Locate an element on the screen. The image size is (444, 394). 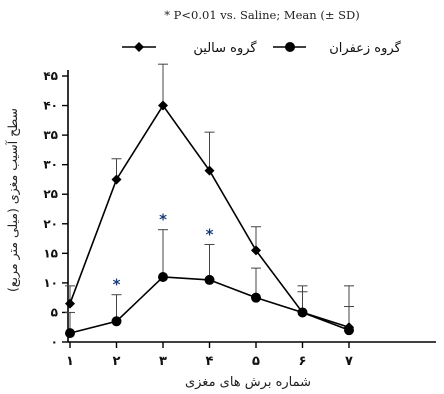
y-tick-label: ۴۰ is located at coordinates (50, 106).